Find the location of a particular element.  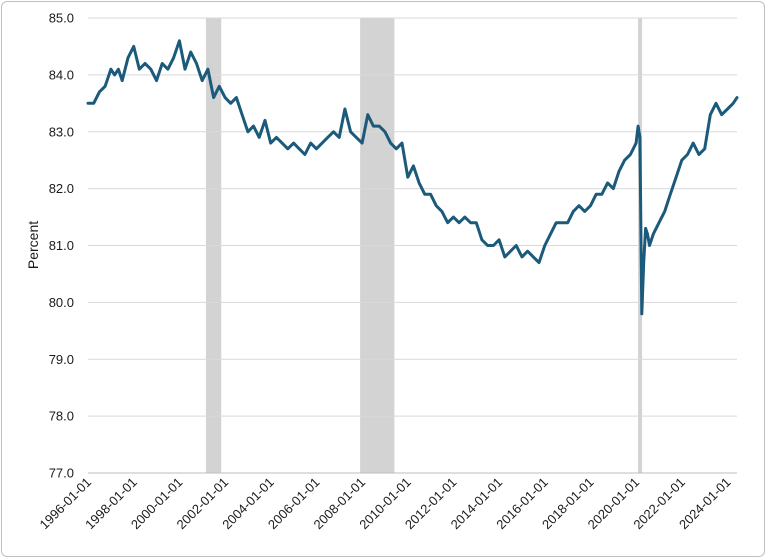

y-tick-label: 82.0 is located at coordinates (61, 188).